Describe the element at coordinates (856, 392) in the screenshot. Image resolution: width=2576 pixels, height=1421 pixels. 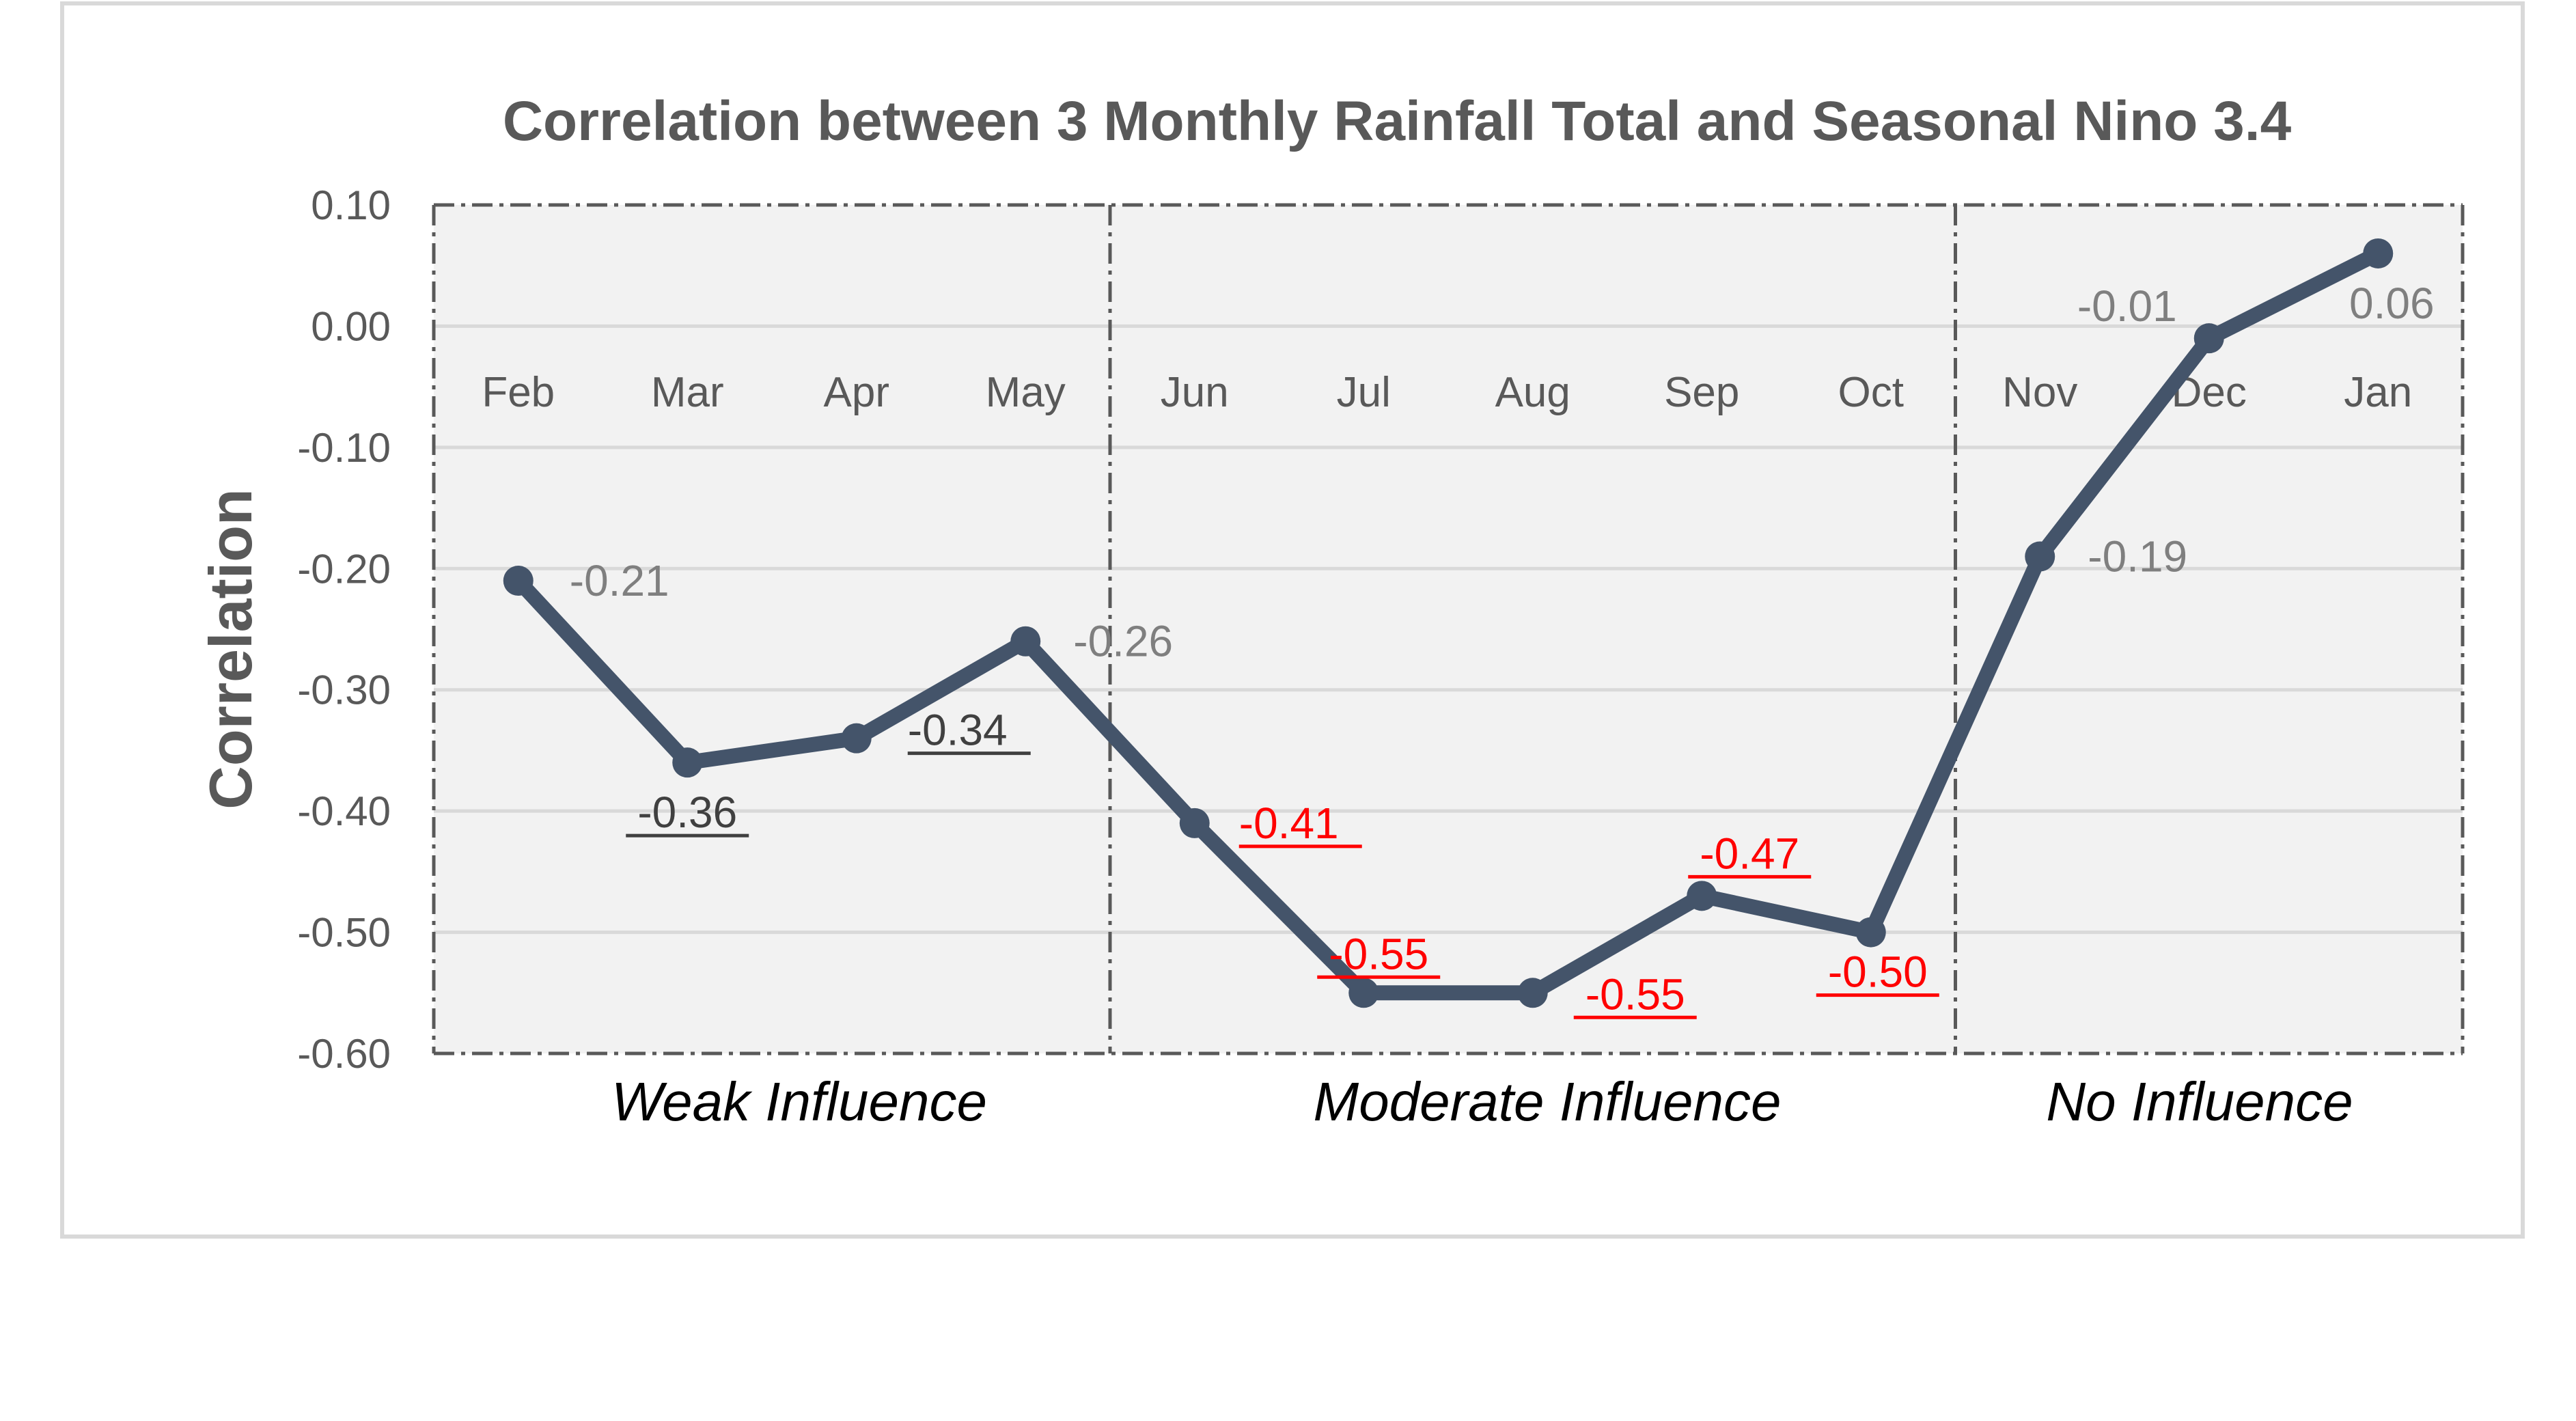
I see `x-tick-label: Apr` at that location.